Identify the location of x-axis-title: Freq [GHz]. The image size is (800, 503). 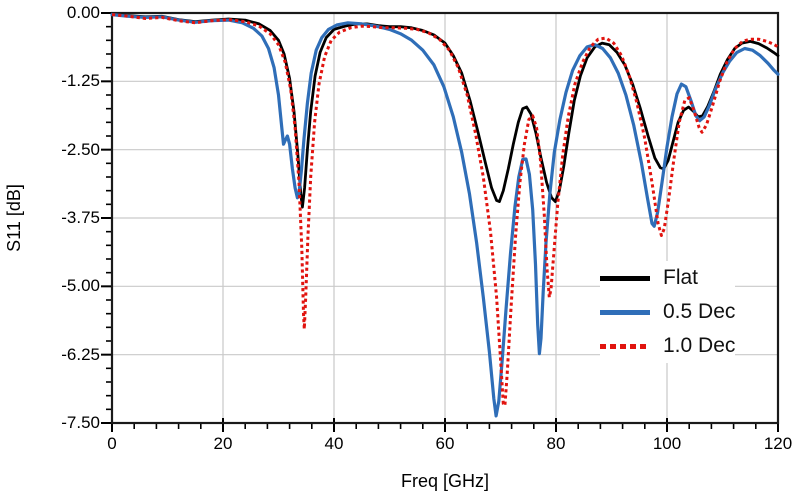
(444, 481).